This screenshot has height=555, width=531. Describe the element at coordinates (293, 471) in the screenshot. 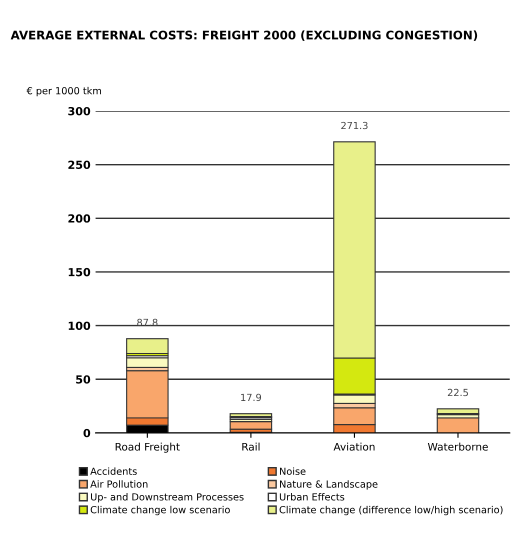

I see `legend-label: Noise` at that location.